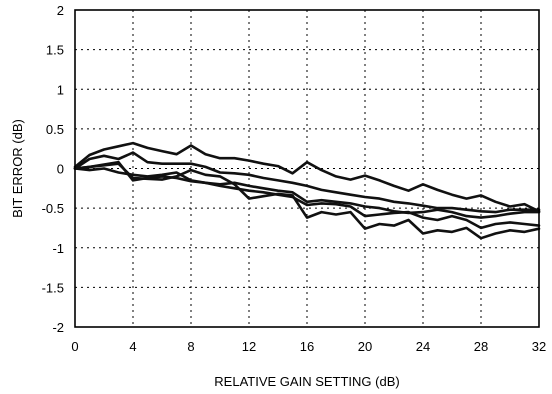  Describe the element at coordinates (53, 208) in the screenshot. I see `y-tick-label: -0.5` at that location.